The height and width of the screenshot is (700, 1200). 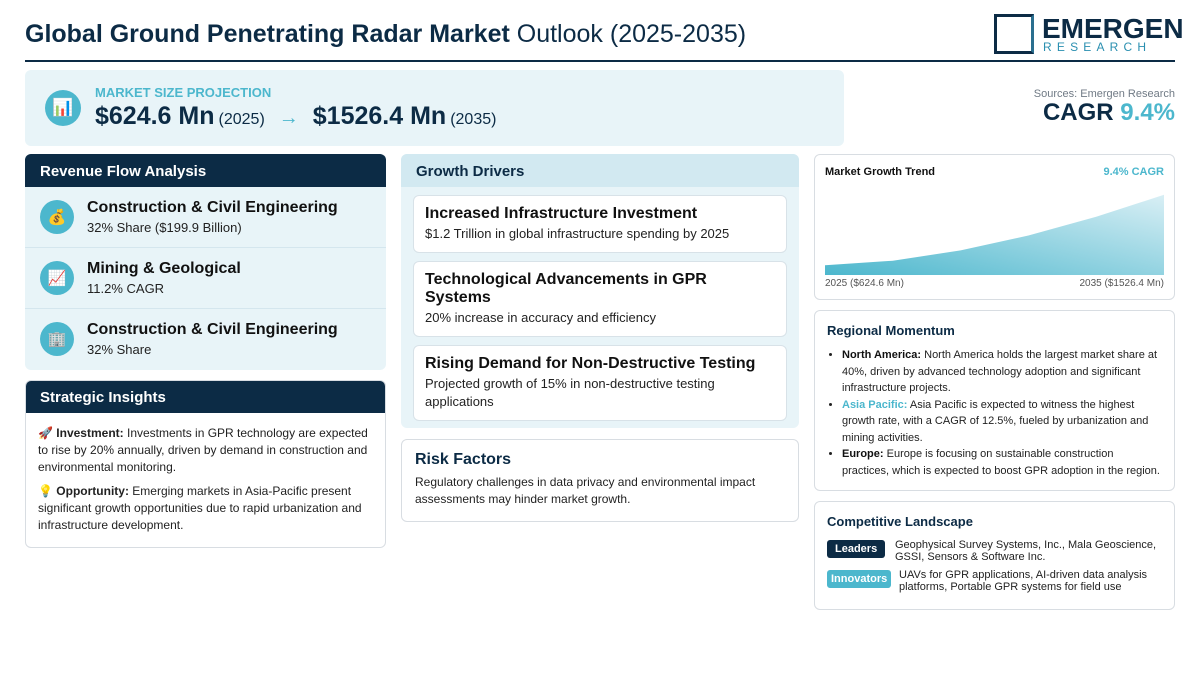 I want to click on revenue-item: 📈 Mining & Geological 11.2% CAGR, so click(x=205, y=278).